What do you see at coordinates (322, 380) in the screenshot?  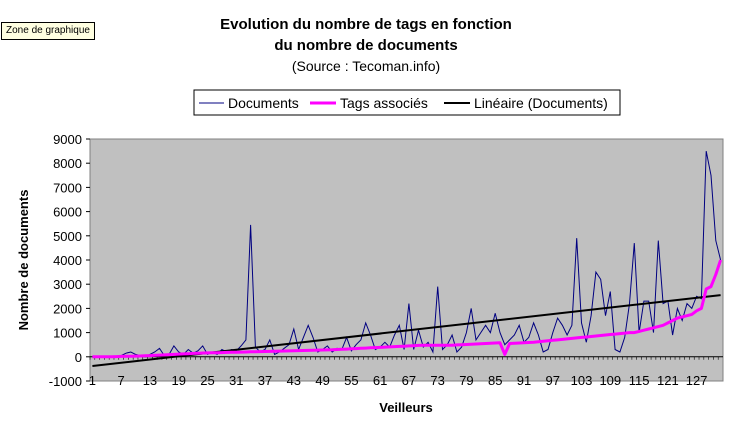 I see `x-tick-label: 49` at bounding box center [322, 380].